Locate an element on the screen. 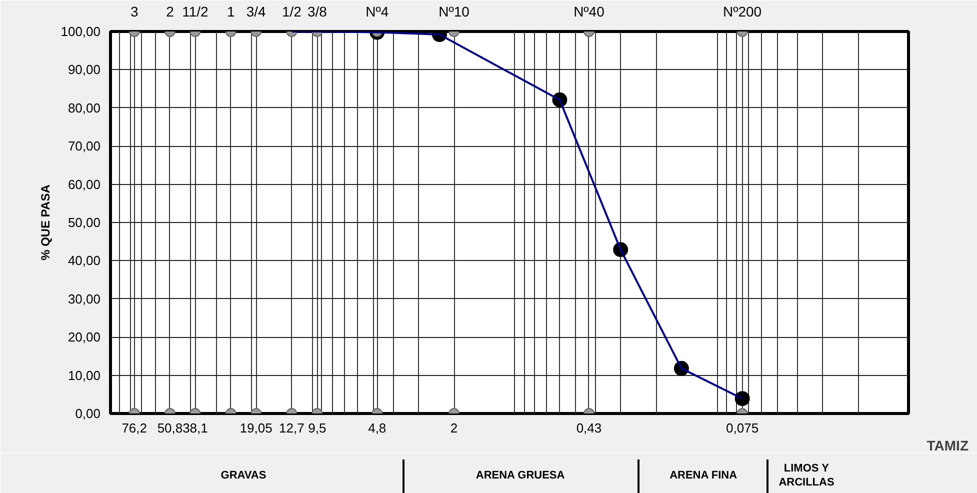 Image resolution: width=977 pixels, height=493 pixels. x-tick-label: 0,43 is located at coordinates (589, 428).